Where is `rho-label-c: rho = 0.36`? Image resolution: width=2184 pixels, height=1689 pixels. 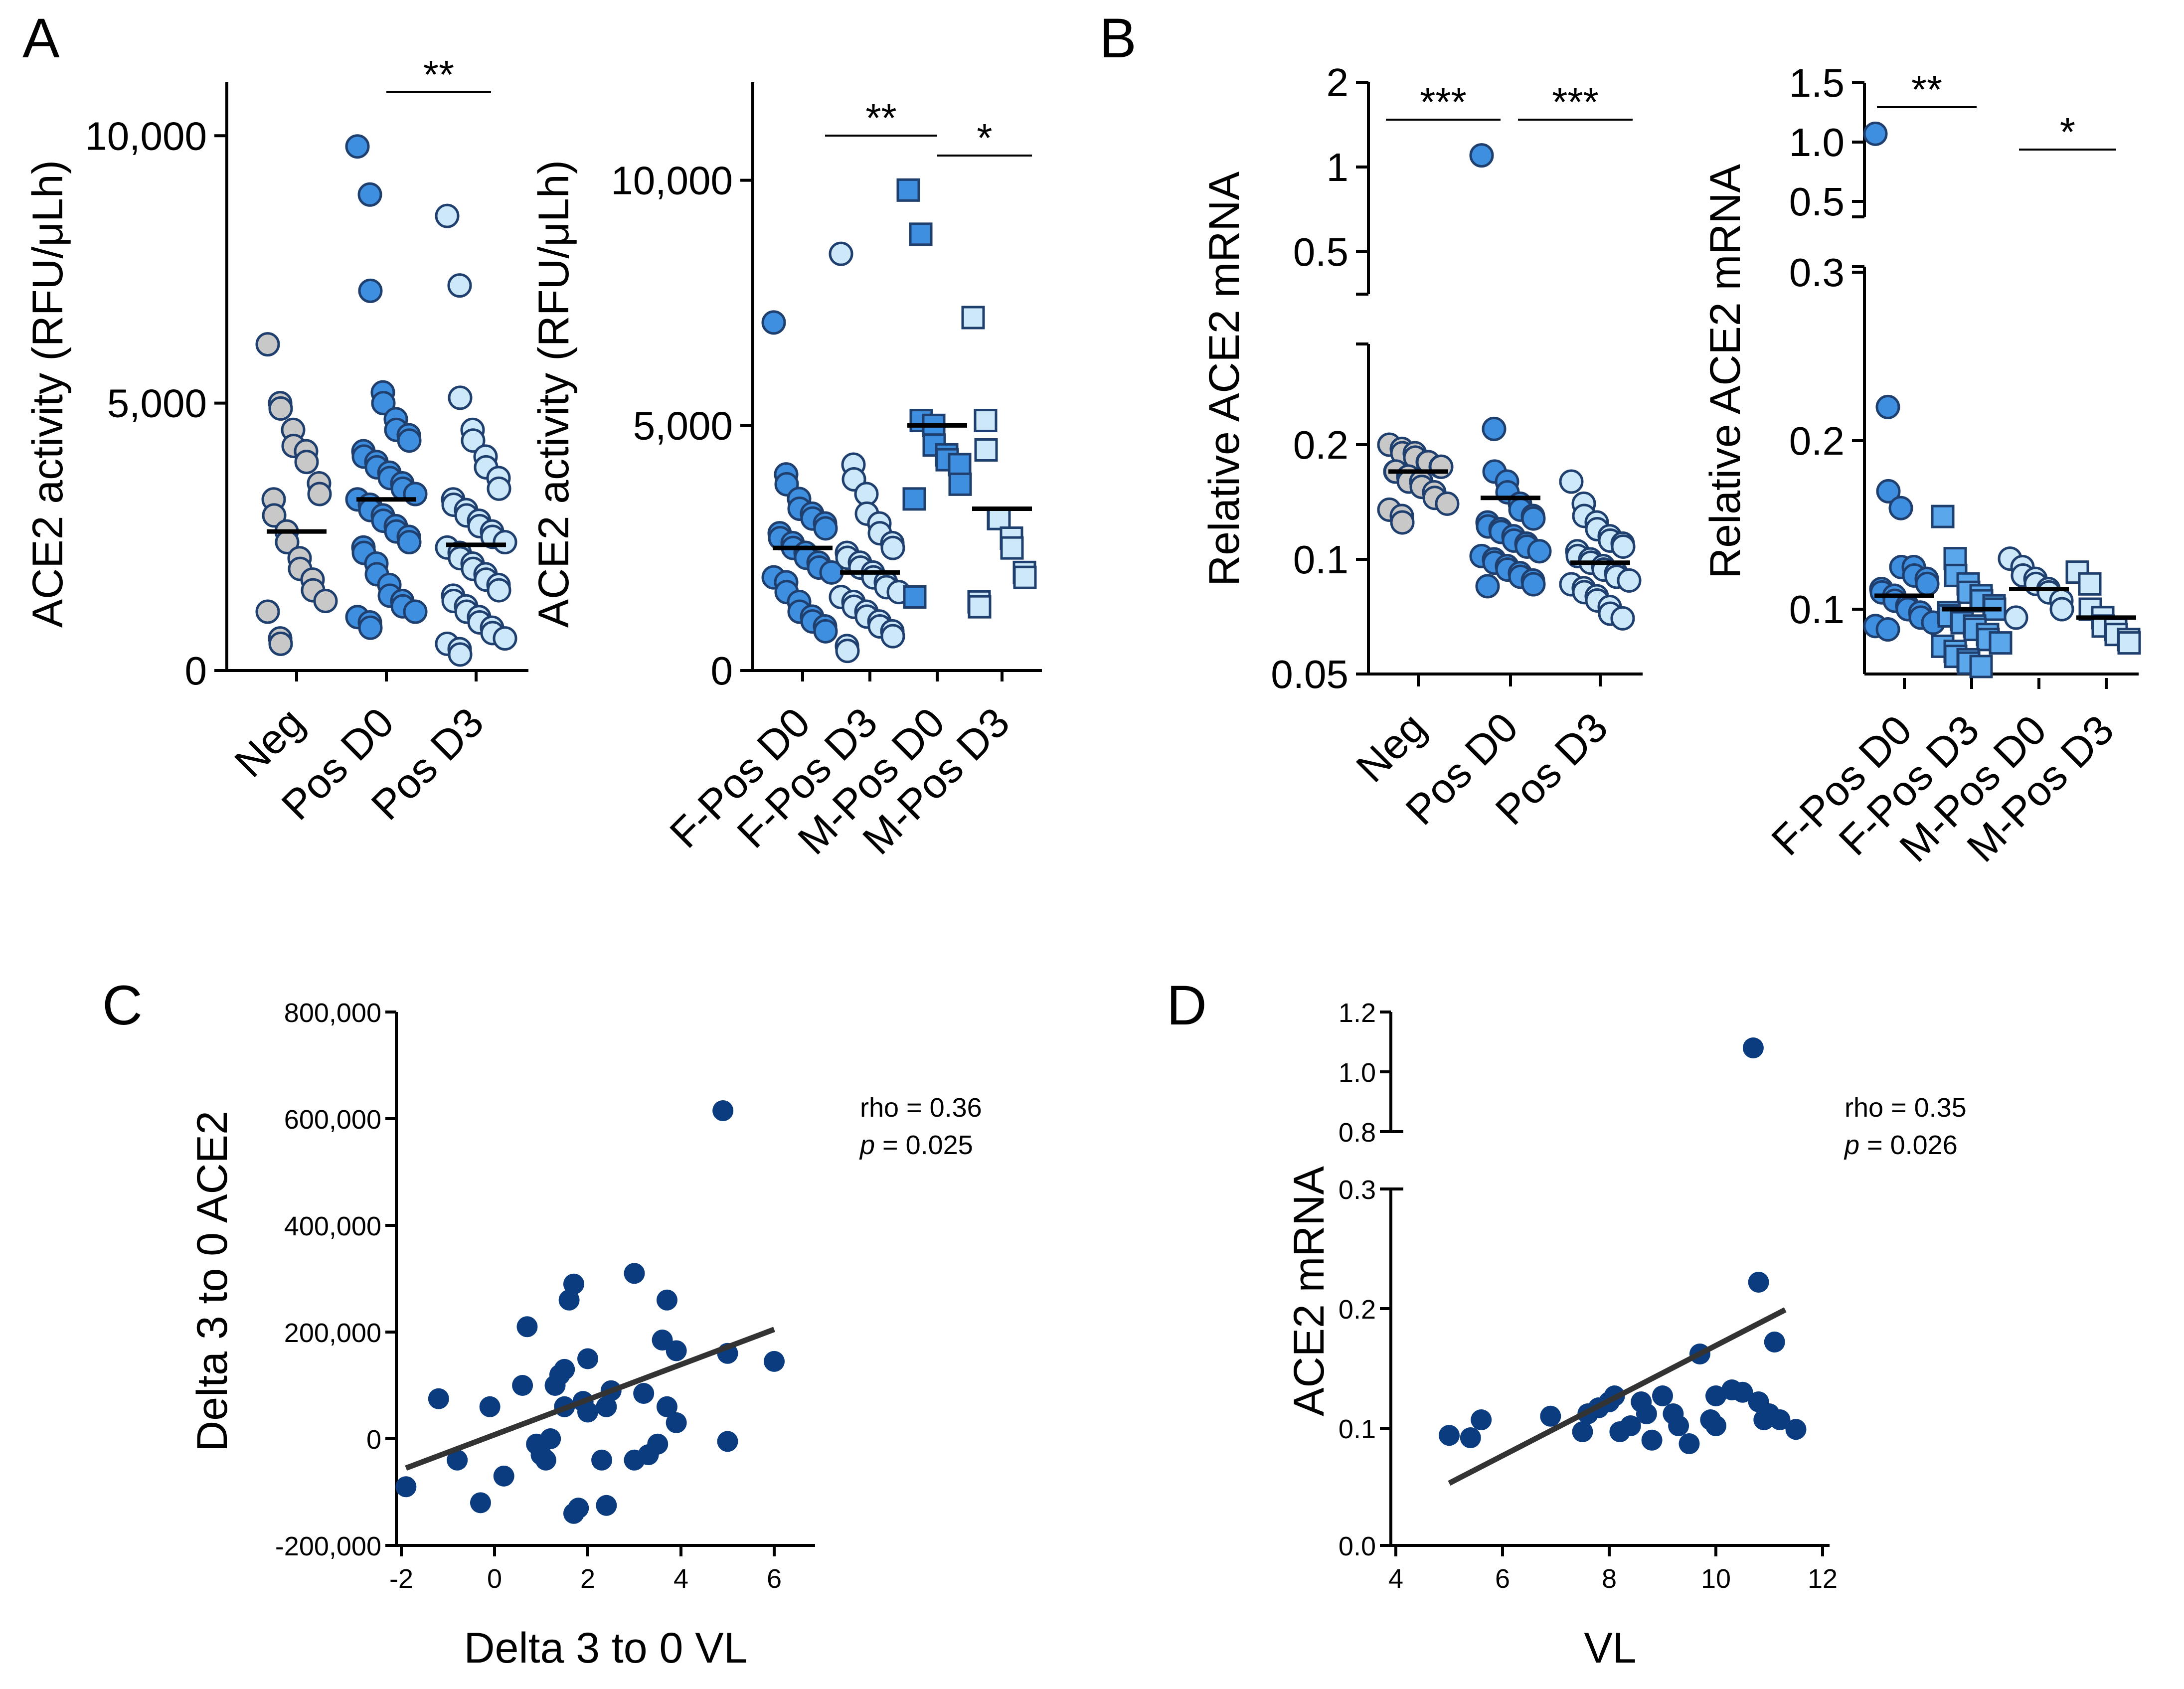
rho-label-c: rho = 0.36 is located at coordinates (921, 1108).